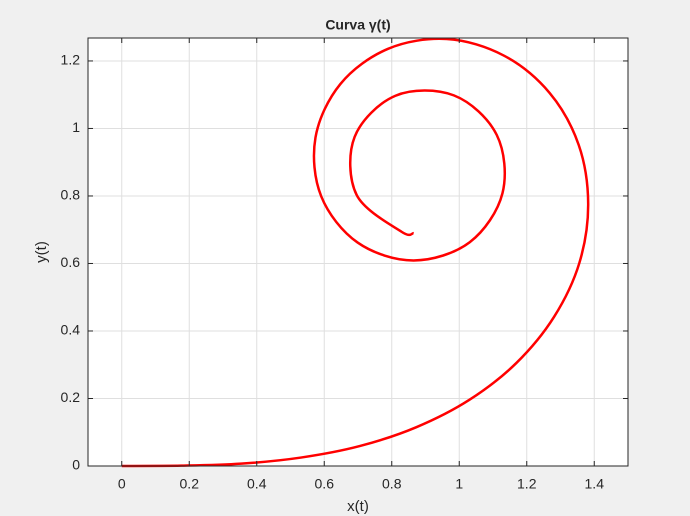 The image size is (690, 516). What do you see at coordinates (527, 484) in the screenshot?
I see `x-tick-label: 1.2` at bounding box center [527, 484].